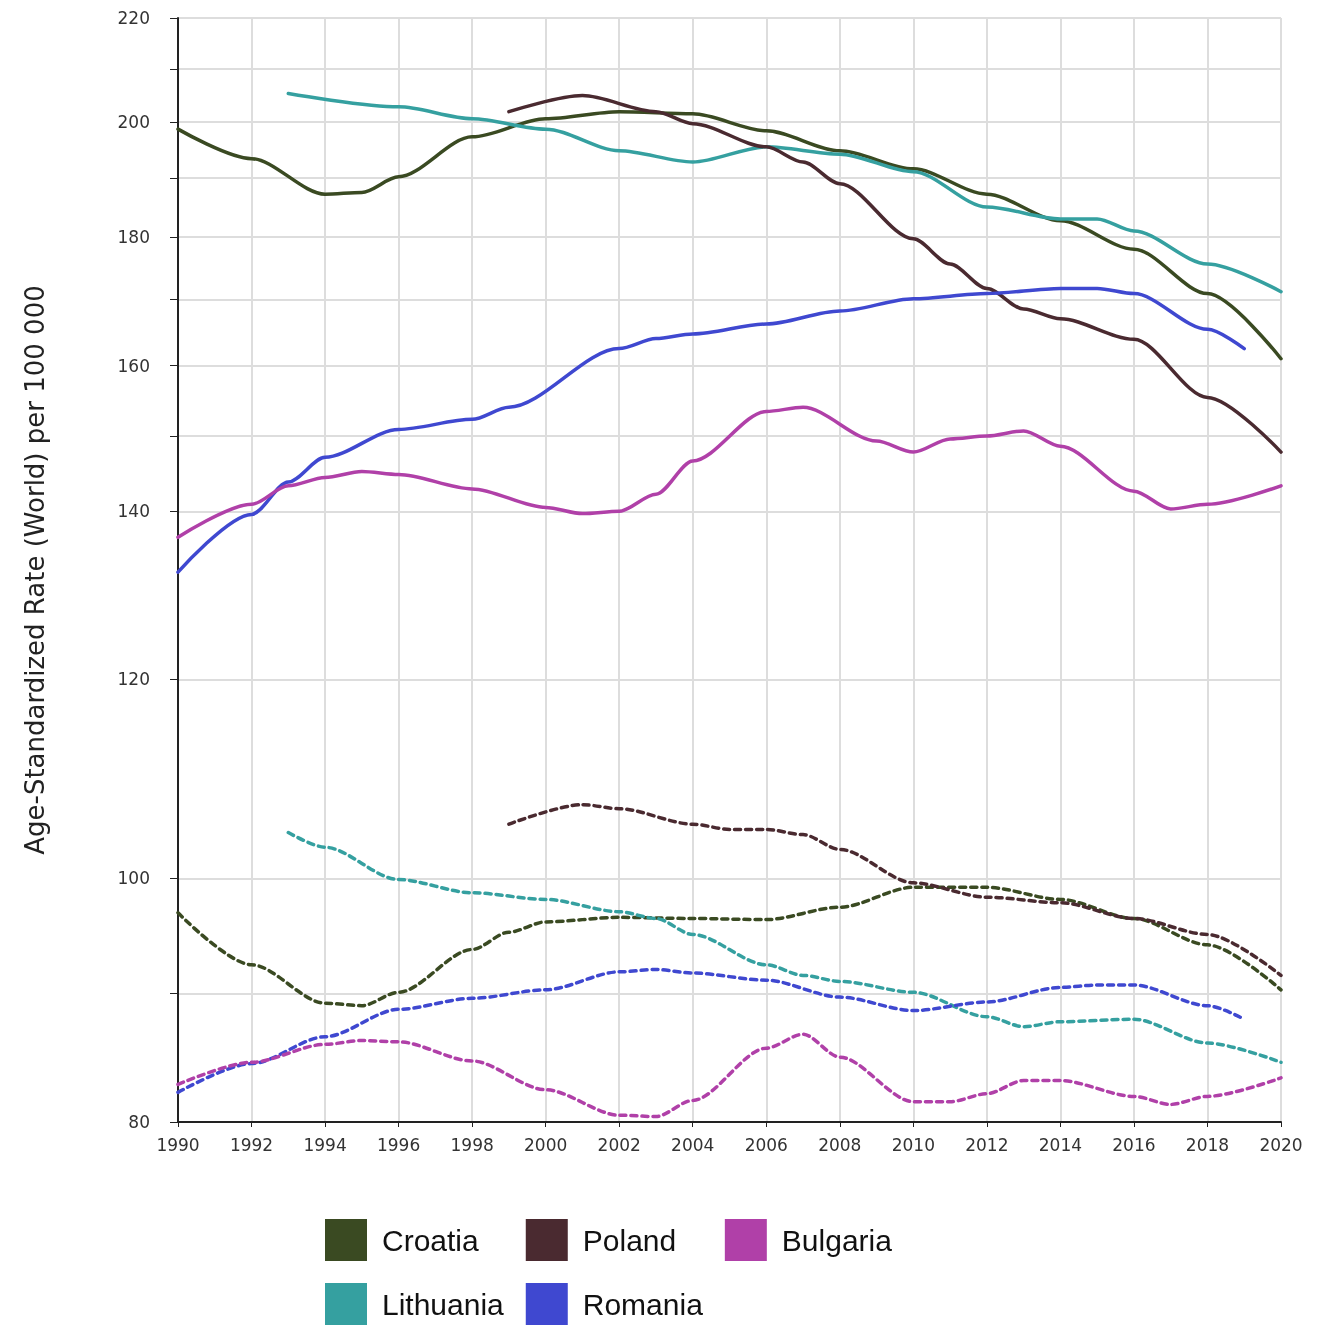 Image resolution: width=1321 pixels, height=1330 pixels. I want to click on y-tick-label: 100, so click(133, 878).